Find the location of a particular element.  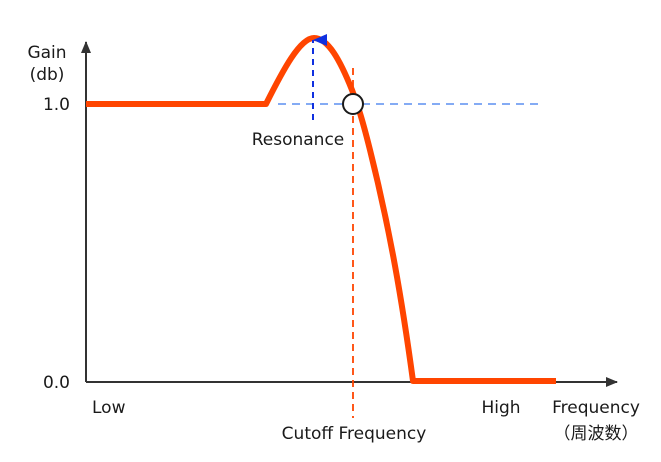

y-axis-label-gain: Gain is located at coordinates (46, 53).